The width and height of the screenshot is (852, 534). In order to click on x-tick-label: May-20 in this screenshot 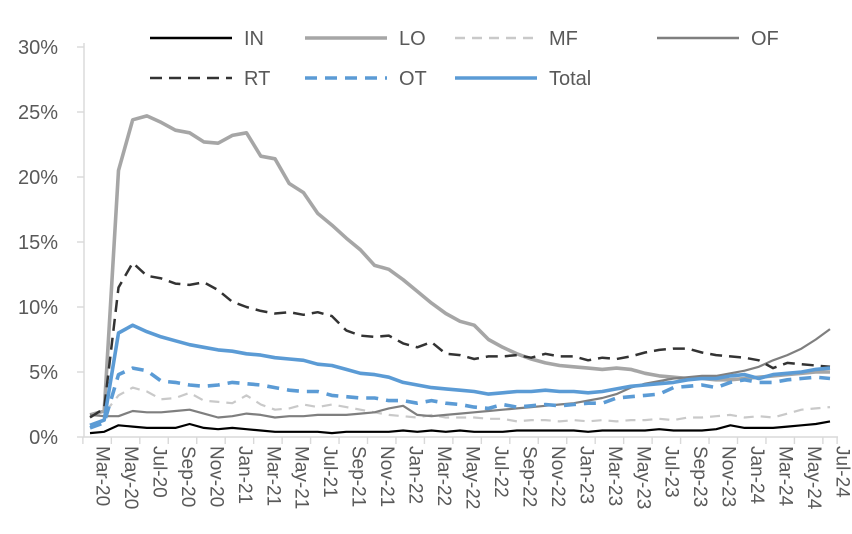, I will do `click(130, 477)`.